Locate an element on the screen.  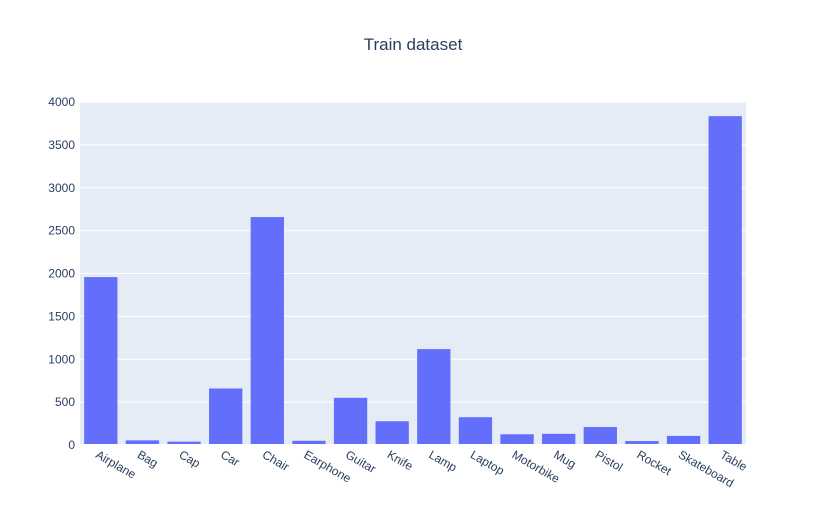
bar-knife is located at coordinates (392, 433).